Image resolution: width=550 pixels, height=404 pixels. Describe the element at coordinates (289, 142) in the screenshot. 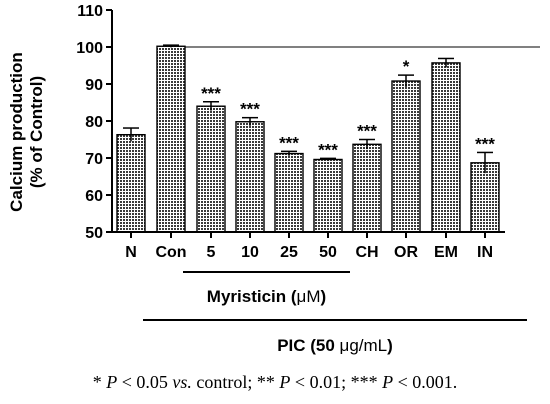

I see `significance-label-25: ***` at that location.